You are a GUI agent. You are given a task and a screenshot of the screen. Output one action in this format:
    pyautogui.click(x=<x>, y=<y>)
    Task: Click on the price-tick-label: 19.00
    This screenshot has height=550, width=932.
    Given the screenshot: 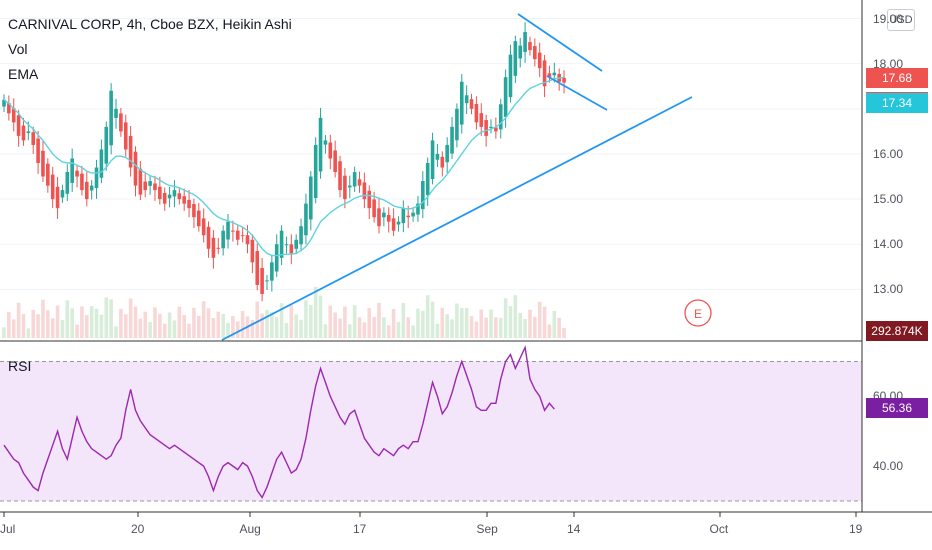 What is the action you would take?
    pyautogui.click(x=888, y=18)
    